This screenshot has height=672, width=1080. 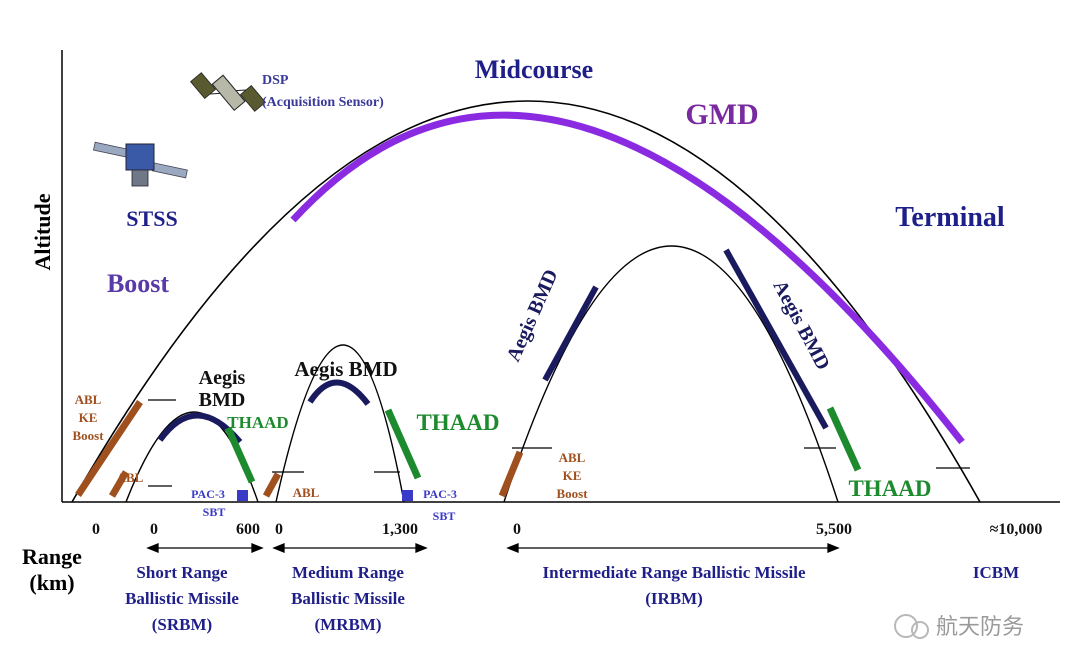 What do you see at coordinates (980, 626) in the screenshot?
I see `watermark-text: 航天防务` at bounding box center [980, 626].